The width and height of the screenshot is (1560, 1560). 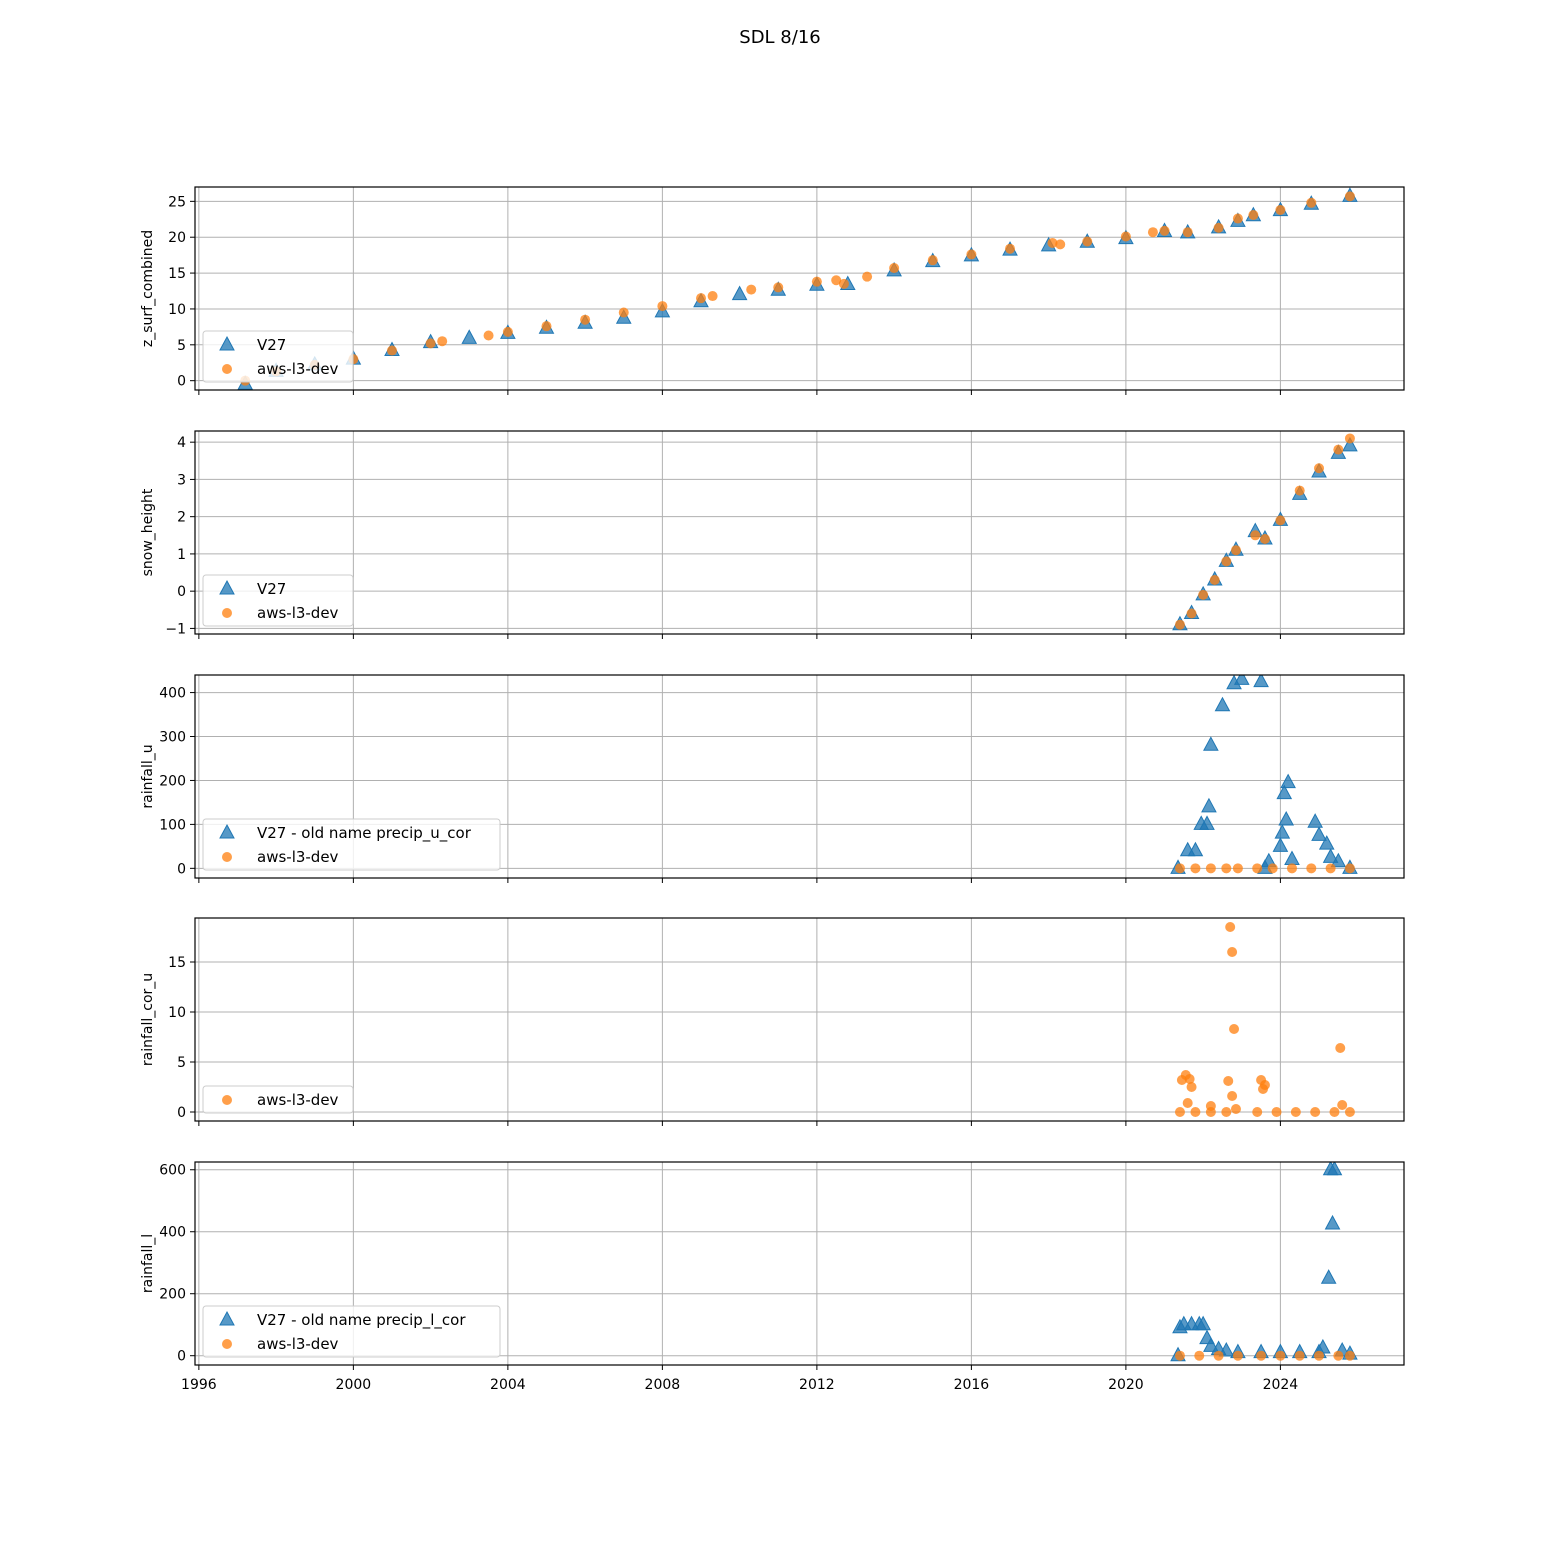 I want to click on figure-title: SDL 8/16, so click(x=780, y=37).